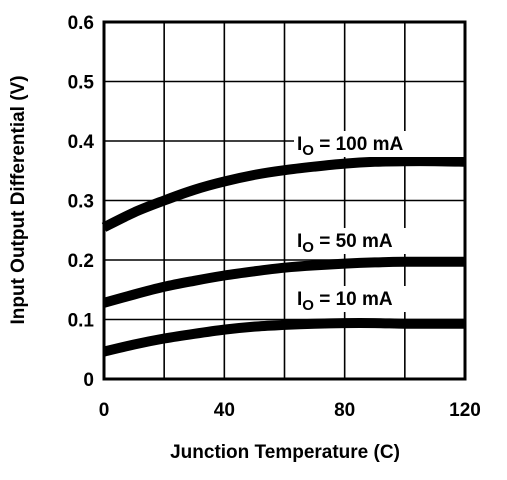 The image size is (507, 480). What do you see at coordinates (18, 199) in the screenshot?
I see `y-axis-label: Input Output Differential (V)` at bounding box center [18, 199].